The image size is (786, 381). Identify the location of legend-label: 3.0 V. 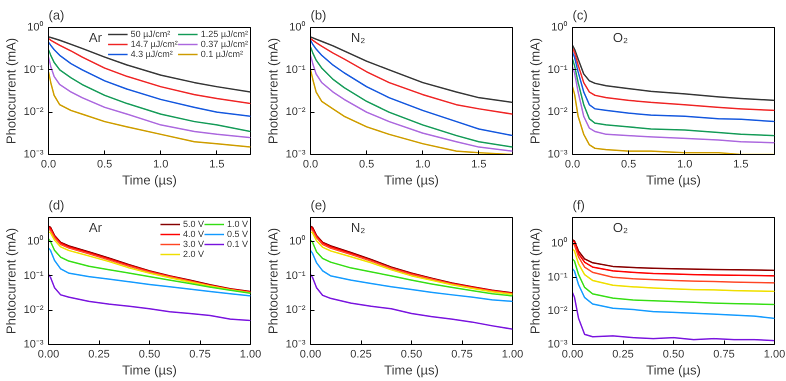
(193, 244).